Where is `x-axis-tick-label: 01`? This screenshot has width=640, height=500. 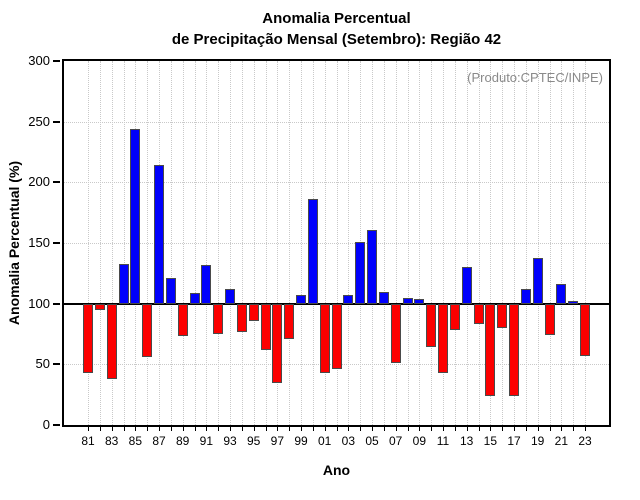
x-axis-tick-label: 01 is located at coordinates (324, 441).